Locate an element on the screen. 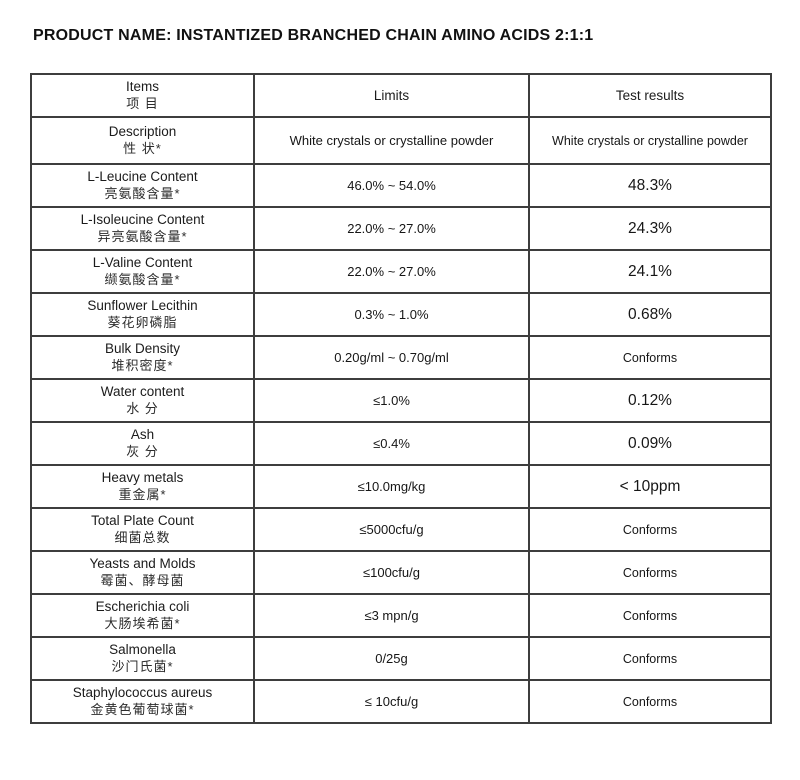  item-name-en: L-Leucine Content is located at coordinates (142, 176).